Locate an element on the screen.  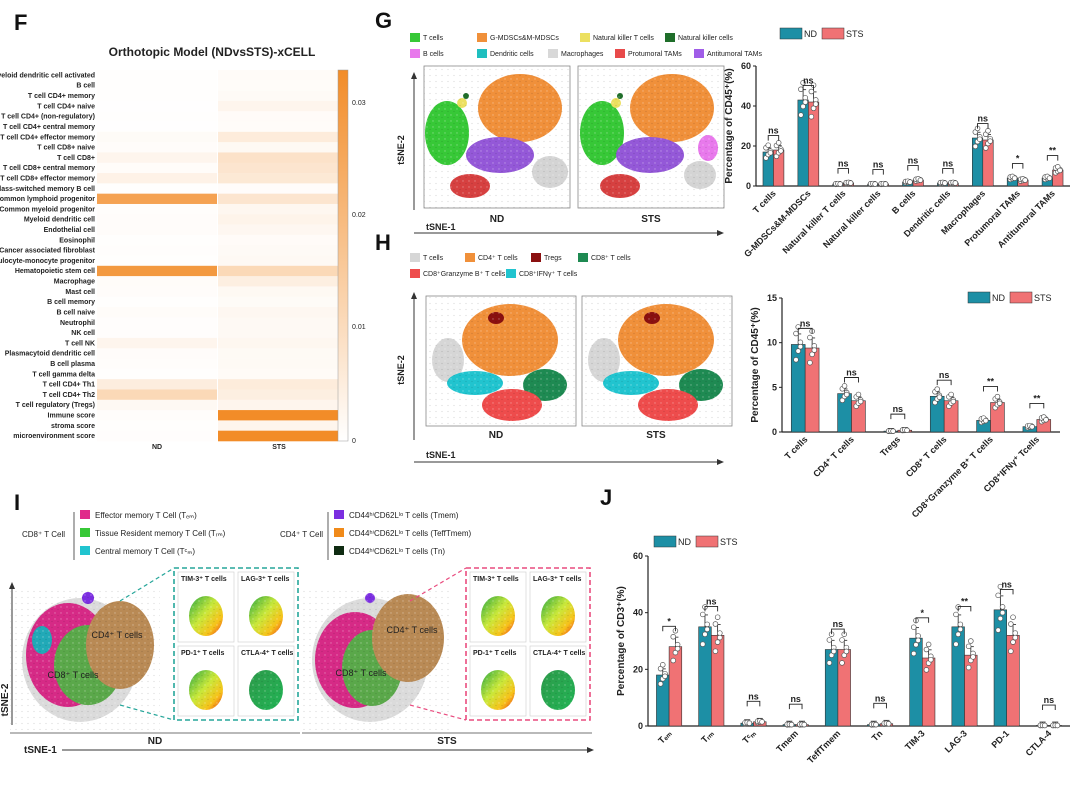
heatmap-row-label: T cell CD4+ Th1 is located at coordinates (69, 385).